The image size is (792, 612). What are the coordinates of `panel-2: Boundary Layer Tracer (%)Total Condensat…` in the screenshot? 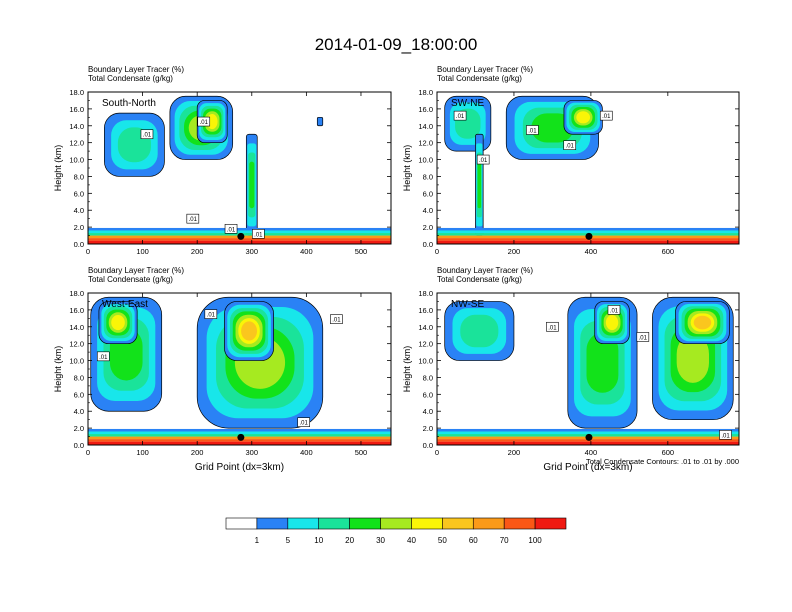 It's located at (571, 160).